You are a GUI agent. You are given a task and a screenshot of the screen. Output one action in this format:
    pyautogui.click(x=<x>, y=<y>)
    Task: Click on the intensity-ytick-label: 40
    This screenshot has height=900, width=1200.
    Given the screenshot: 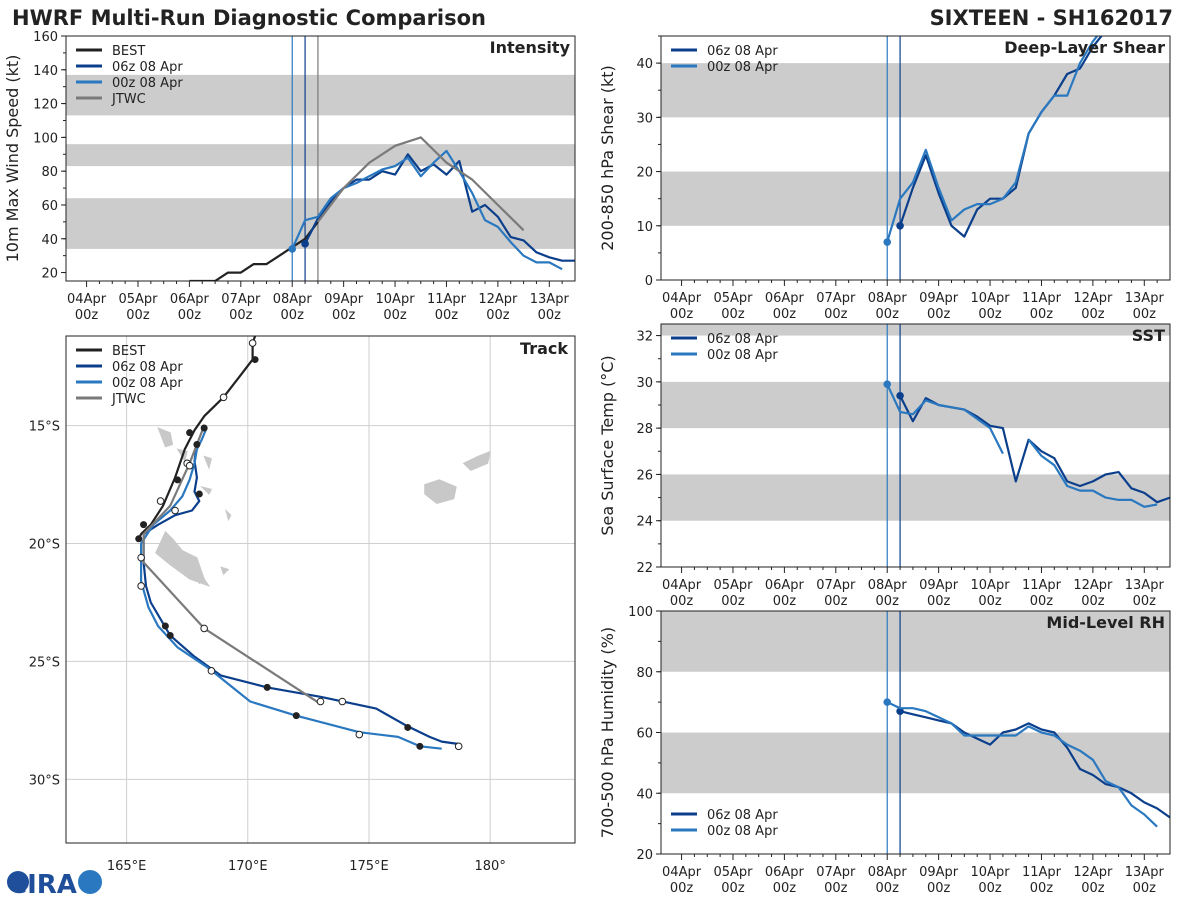 What is the action you would take?
    pyautogui.click(x=49, y=240)
    